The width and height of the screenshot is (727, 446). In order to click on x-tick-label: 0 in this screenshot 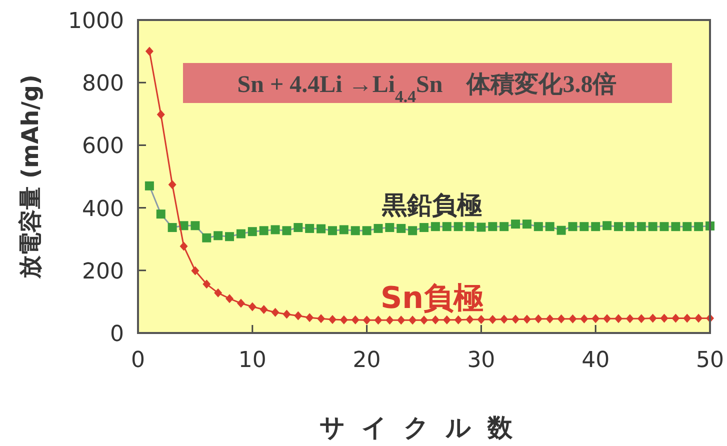, I will do `click(138, 360)`.